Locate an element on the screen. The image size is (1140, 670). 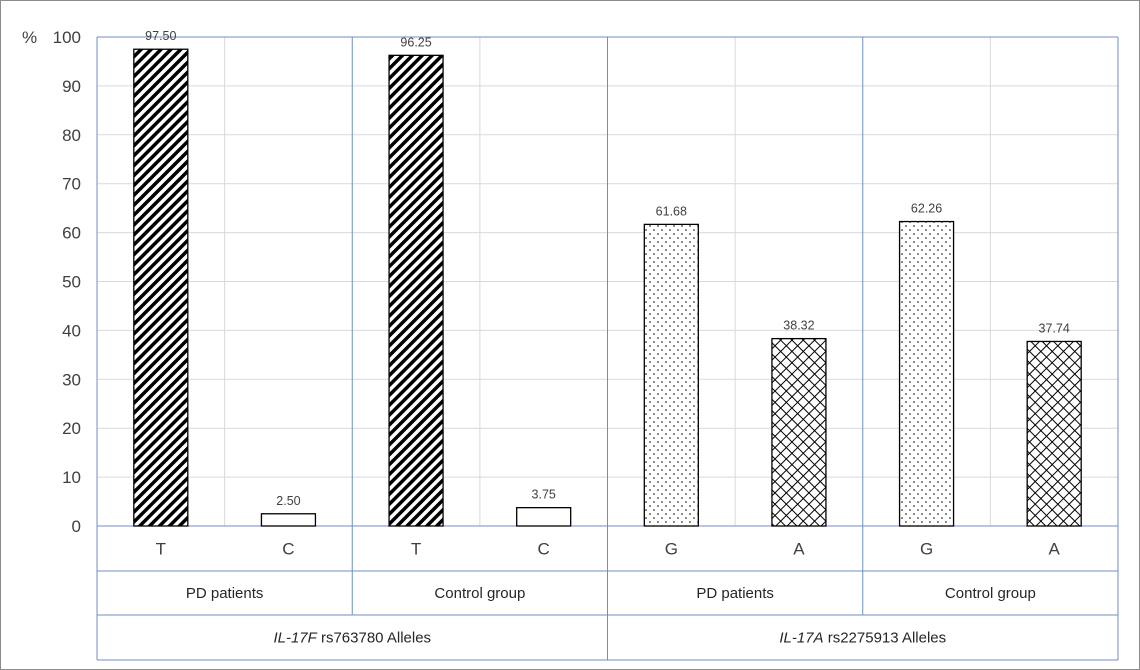
locus-rest: rs2275913 Alleles is located at coordinates (885, 638).